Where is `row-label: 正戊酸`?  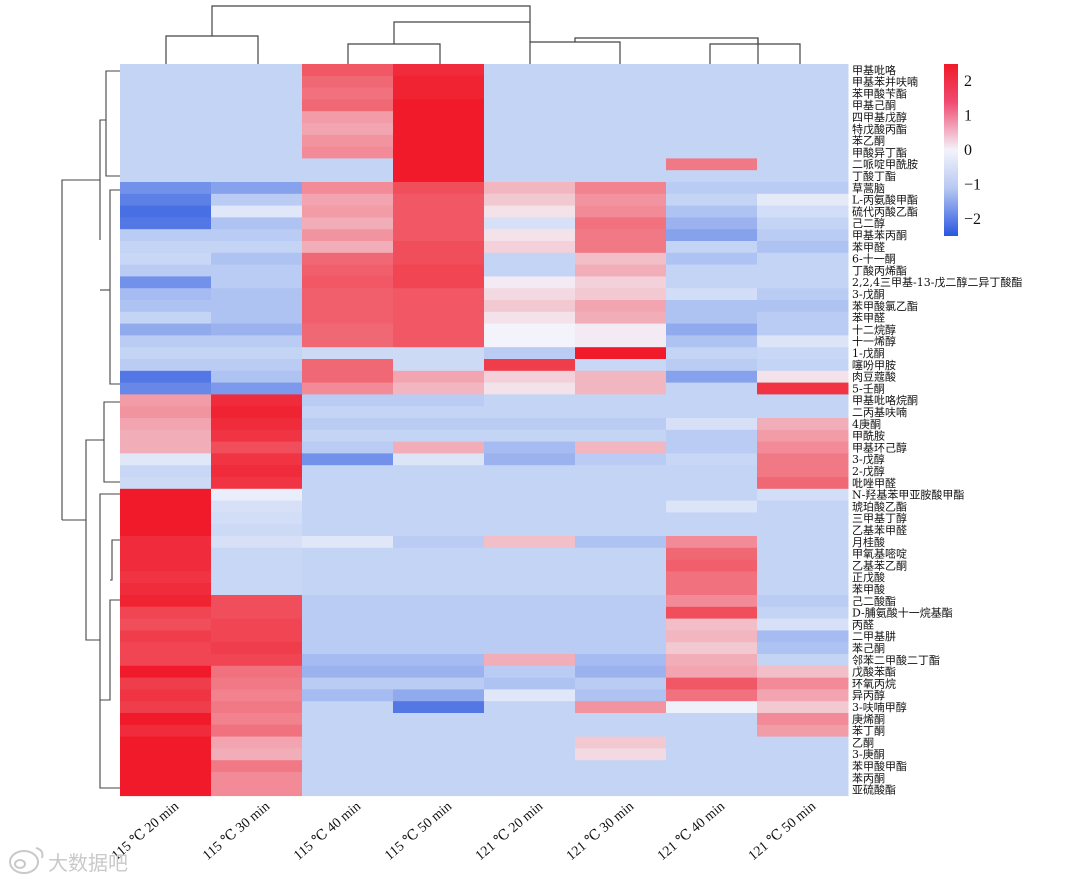
row-label: 正戊酸 is located at coordinates (868, 577).